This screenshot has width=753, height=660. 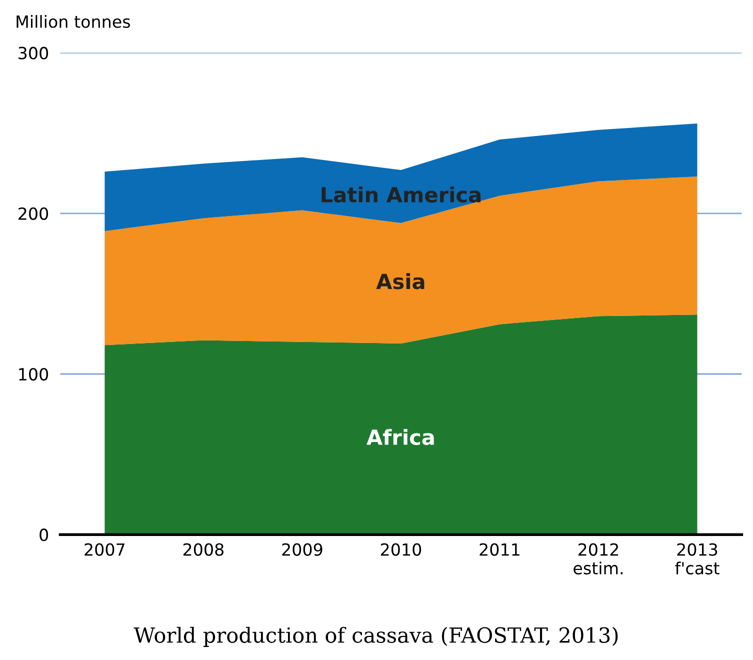 What do you see at coordinates (44, 535) in the screenshot?
I see `y-tick-label: 0` at bounding box center [44, 535].